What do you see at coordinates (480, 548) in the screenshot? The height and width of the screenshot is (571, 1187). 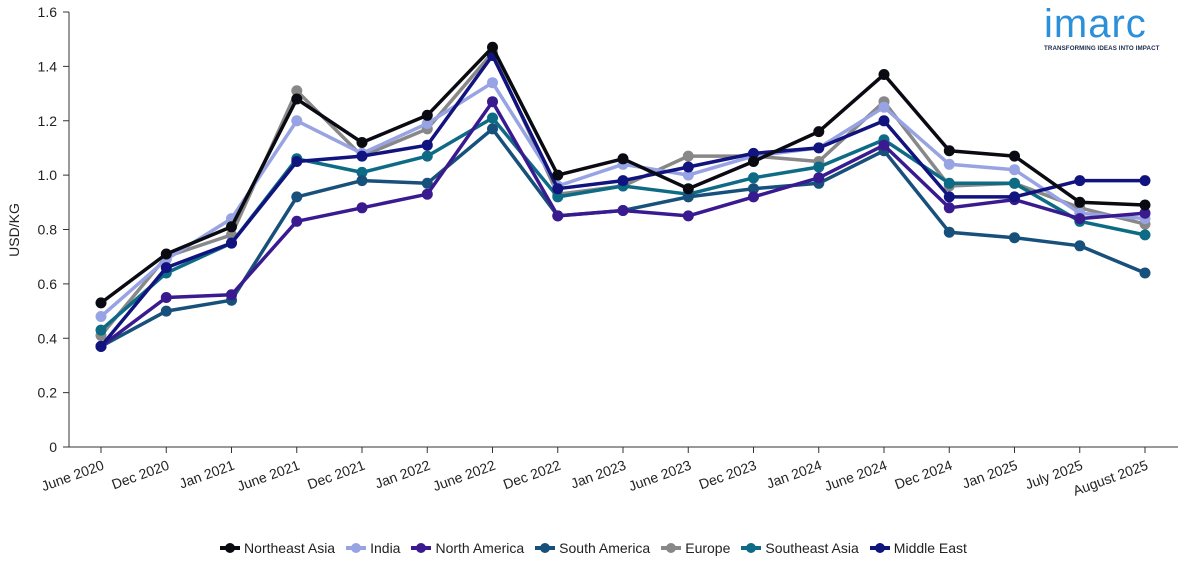 I see `legend-label: North America` at bounding box center [480, 548].